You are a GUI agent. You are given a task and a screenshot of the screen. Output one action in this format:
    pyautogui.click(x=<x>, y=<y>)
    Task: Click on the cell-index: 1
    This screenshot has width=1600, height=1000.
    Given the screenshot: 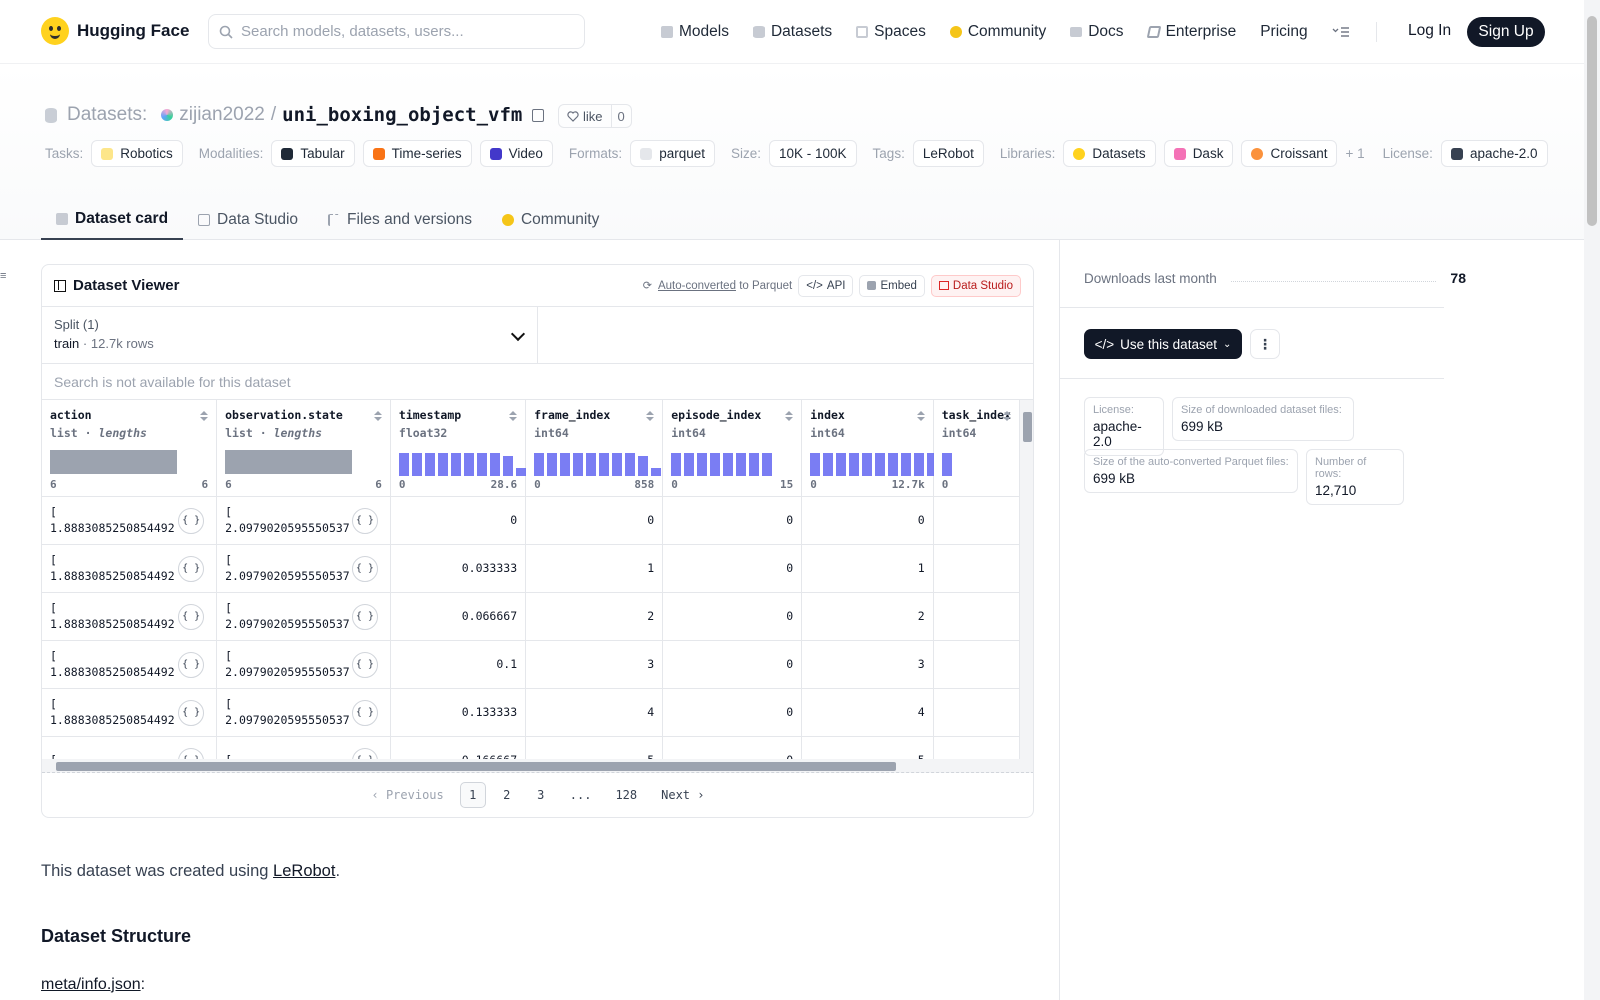 What is the action you would take?
    pyautogui.click(x=867, y=568)
    